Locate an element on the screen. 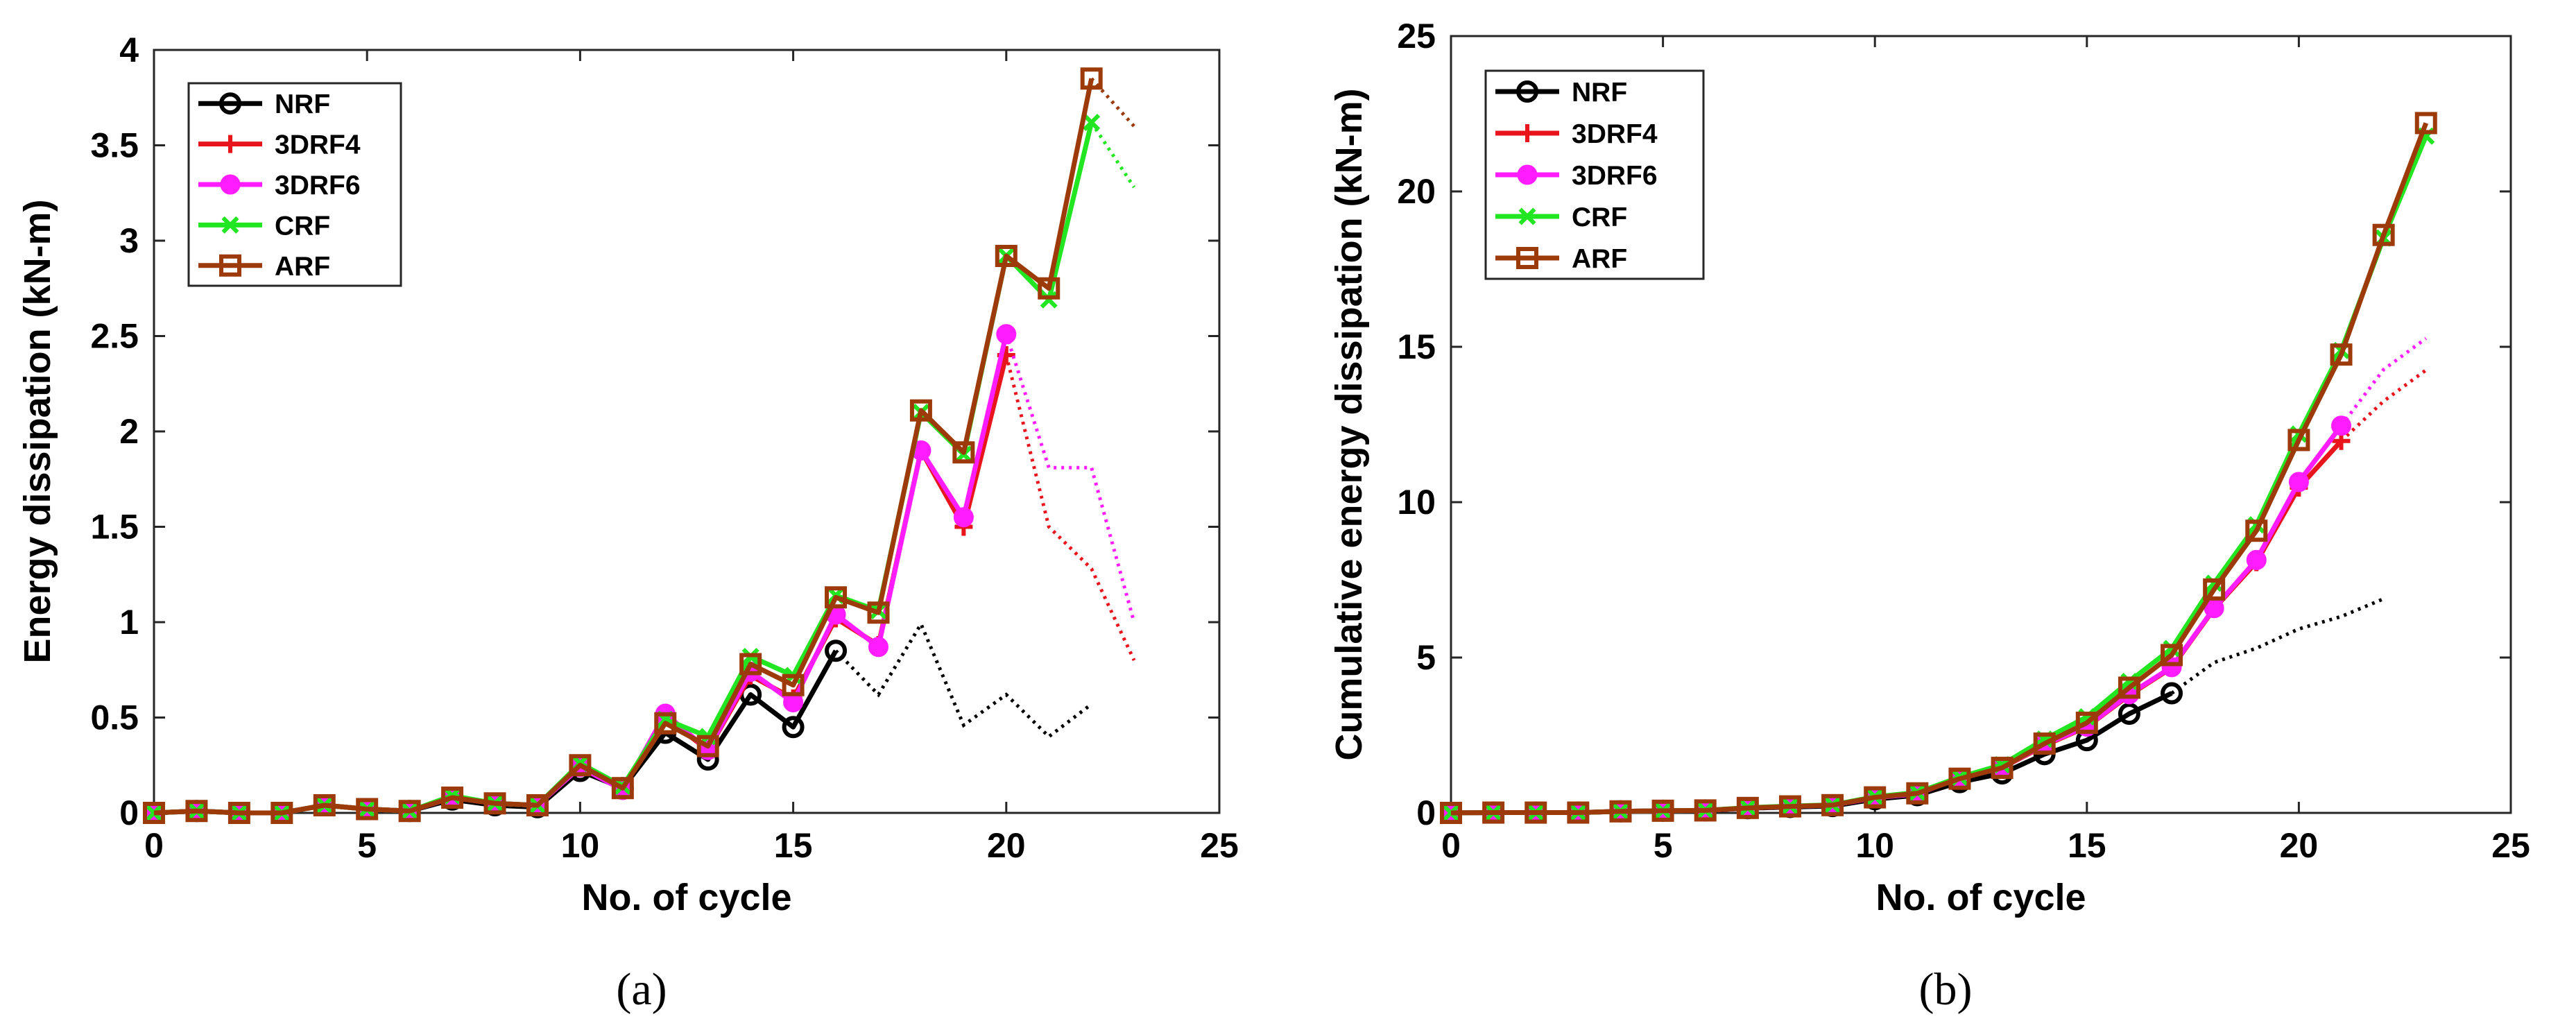 The width and height of the screenshot is (2576, 1030). legend-marker-NRF is located at coordinates (1527, 91).